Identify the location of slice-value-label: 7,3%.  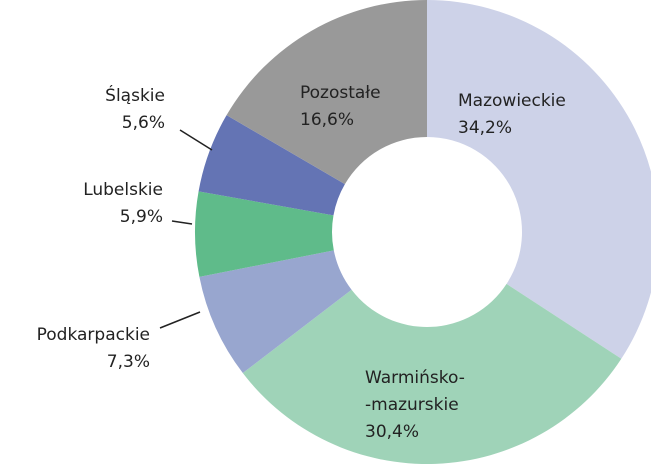
(128, 362).